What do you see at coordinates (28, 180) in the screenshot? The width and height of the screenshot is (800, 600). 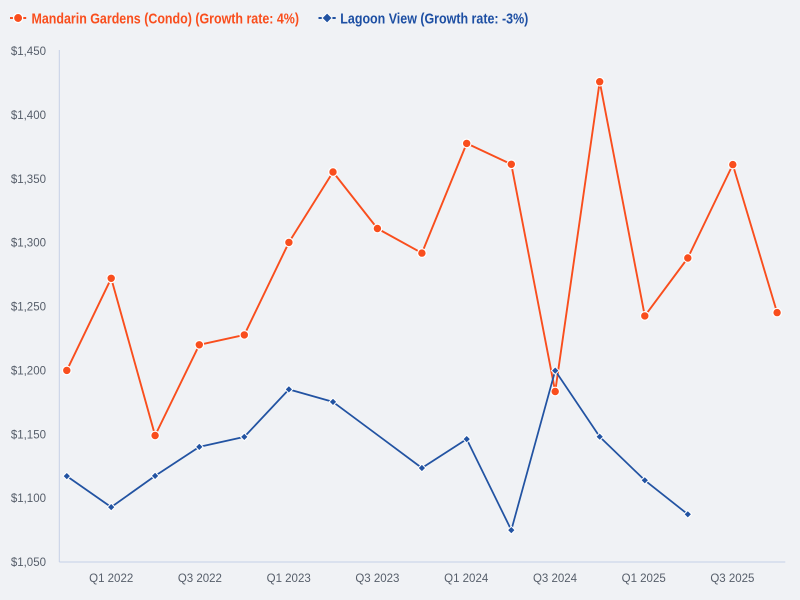 I see `svg-text: $1,350` at bounding box center [28, 180].